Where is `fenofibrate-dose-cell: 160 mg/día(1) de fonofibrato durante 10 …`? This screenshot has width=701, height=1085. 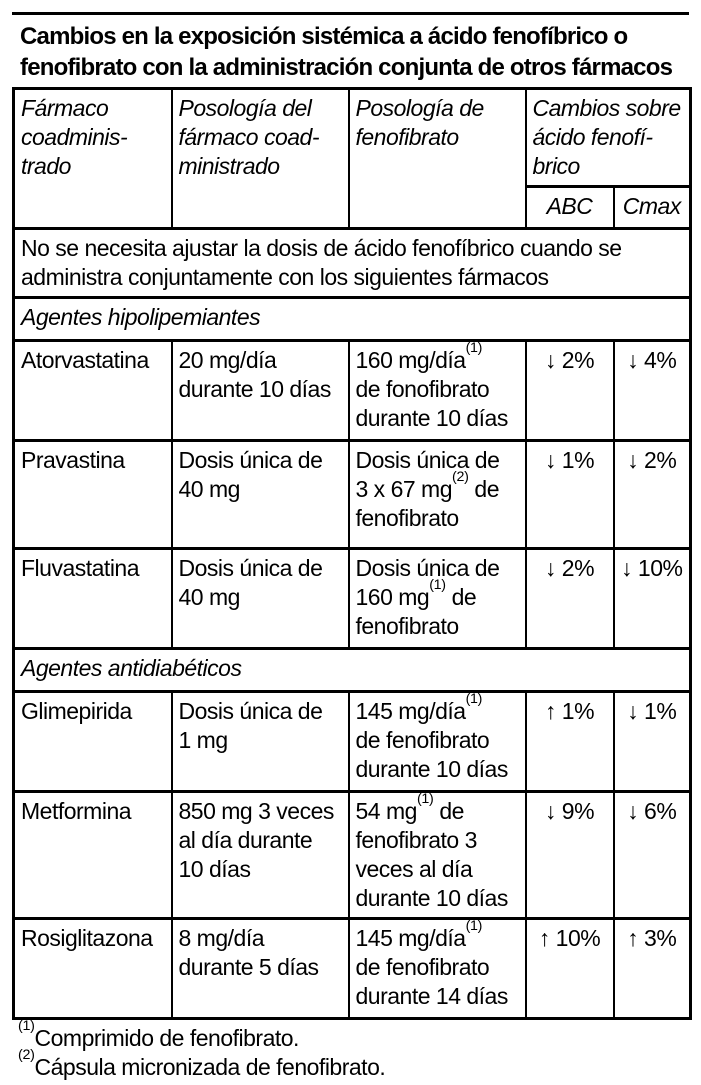 fenofibrate-dose-cell: 160 mg/día(1) de fonofibrato durante 10 … is located at coordinates (437, 390).